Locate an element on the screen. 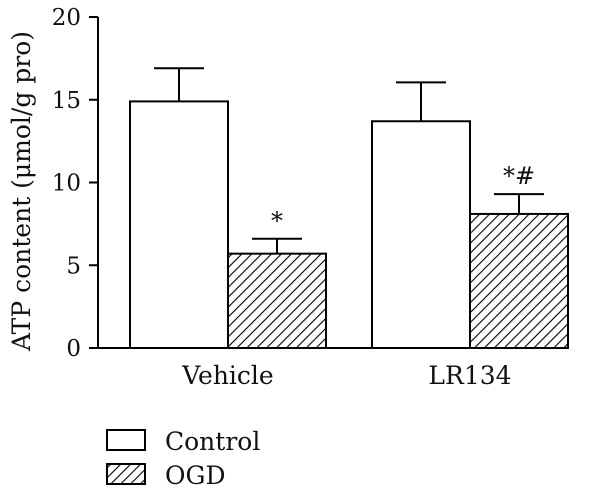 Image resolution: width=591 pixels, height=499 pixels. legend-label-ogd: OGD is located at coordinates (195, 475).